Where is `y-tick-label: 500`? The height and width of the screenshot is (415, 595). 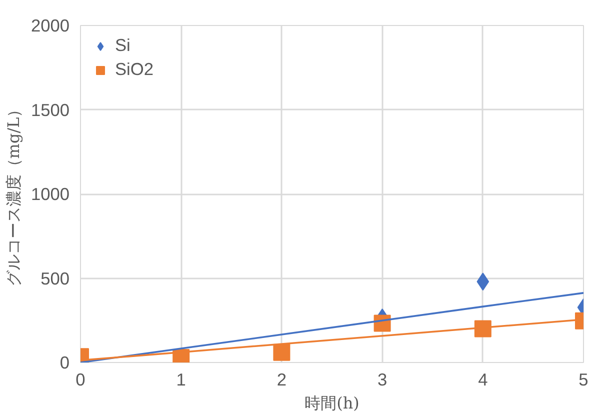
y-tick-label: 500 is located at coordinates (55, 278).